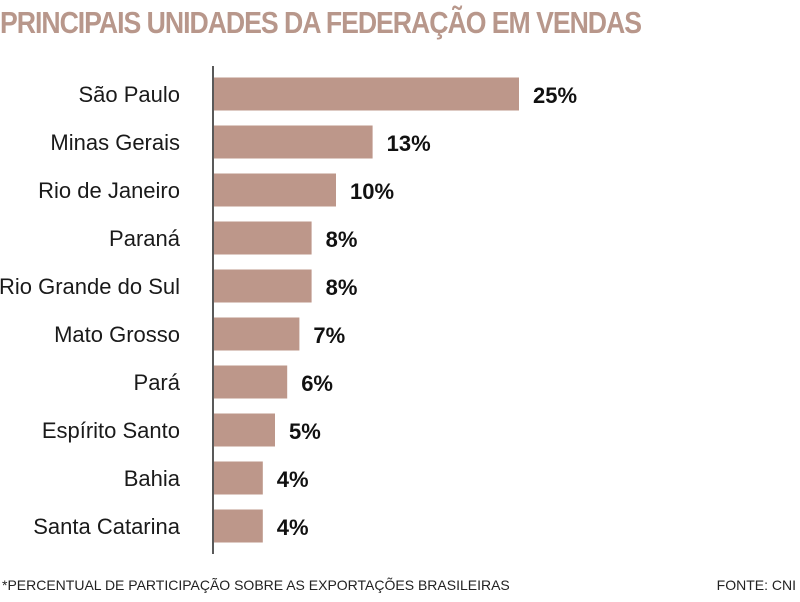  I want to click on value-label-4: 8%, so click(342, 287).